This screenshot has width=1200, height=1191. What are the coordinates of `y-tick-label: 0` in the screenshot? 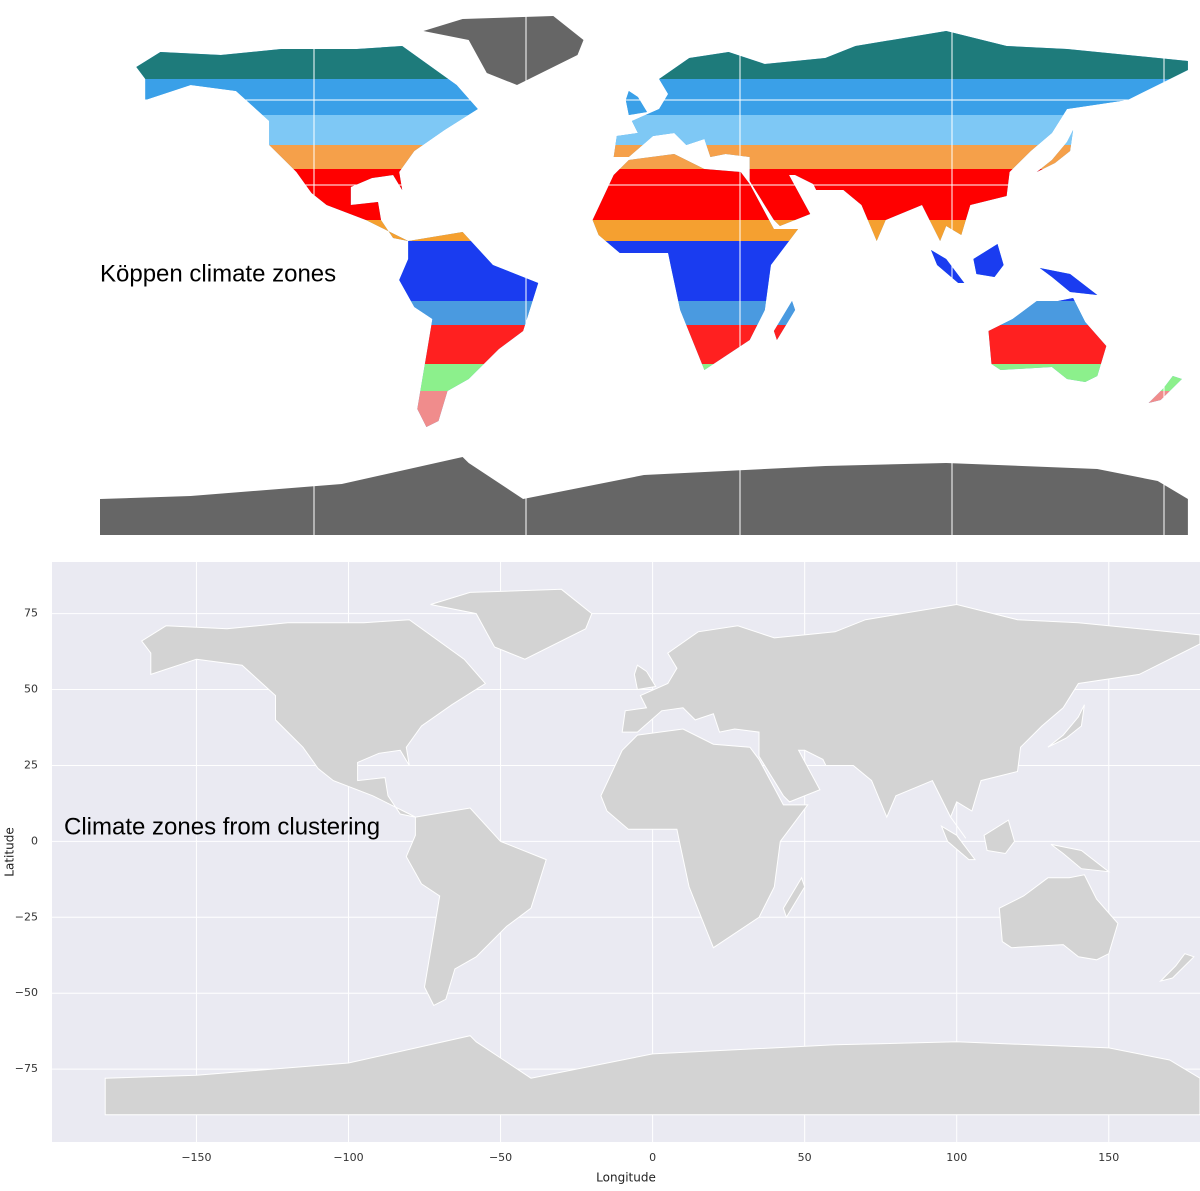 It's located at (34, 840).